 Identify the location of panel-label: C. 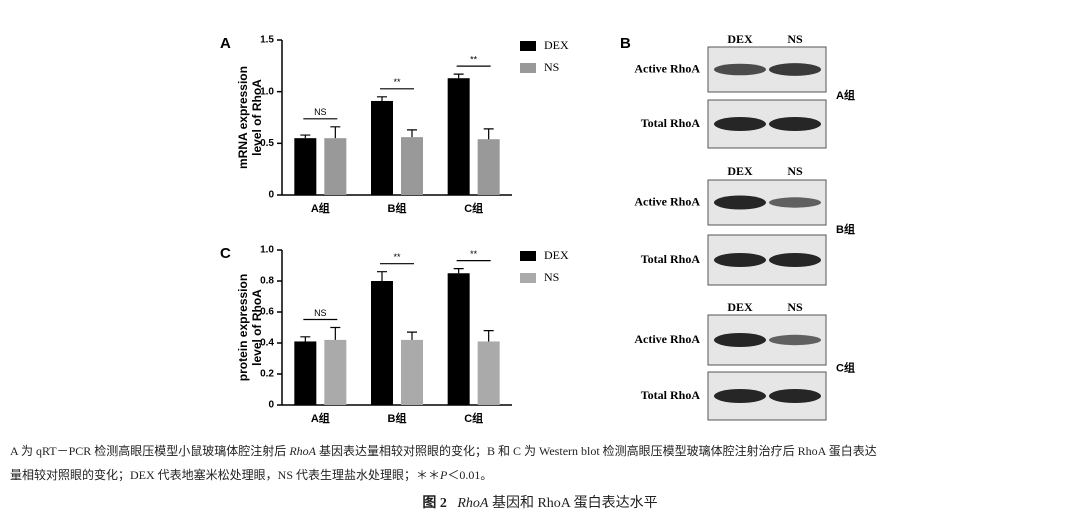
(225, 253).